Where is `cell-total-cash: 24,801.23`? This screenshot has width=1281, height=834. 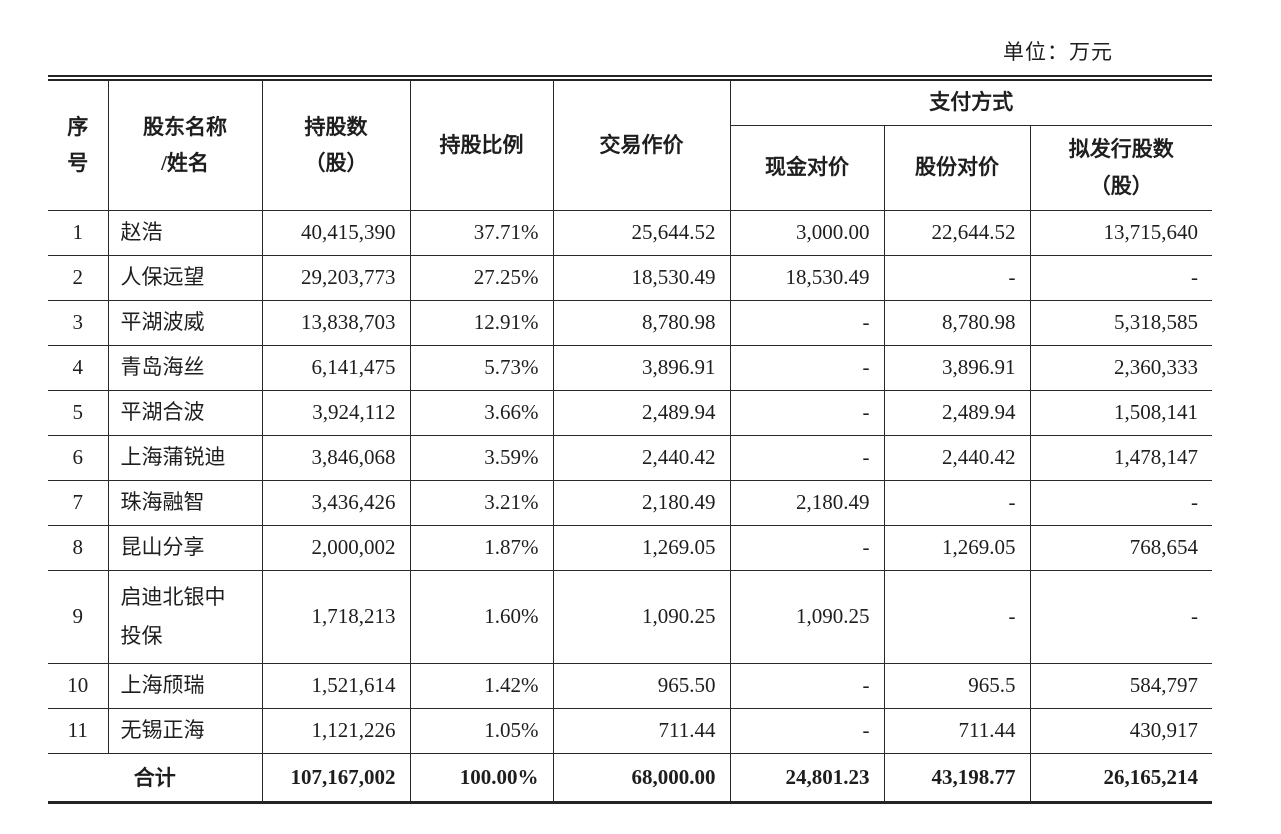 cell-total-cash: 24,801.23 is located at coordinates (807, 778).